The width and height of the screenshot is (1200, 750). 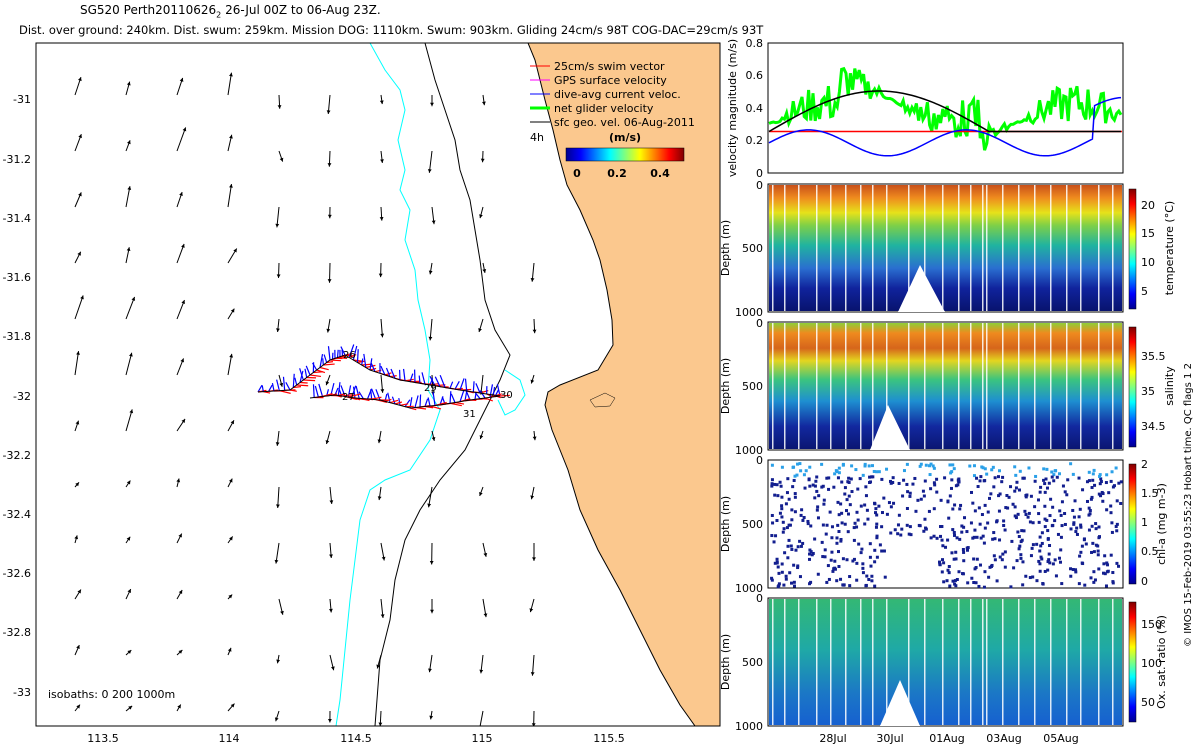 I want to click on lon-tick-114: 114, so click(x=229, y=738).